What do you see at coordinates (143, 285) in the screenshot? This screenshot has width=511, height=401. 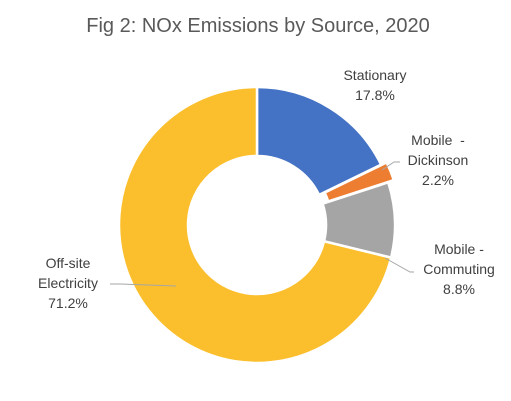 I see `leader-line-offsite-electricity` at bounding box center [143, 285].